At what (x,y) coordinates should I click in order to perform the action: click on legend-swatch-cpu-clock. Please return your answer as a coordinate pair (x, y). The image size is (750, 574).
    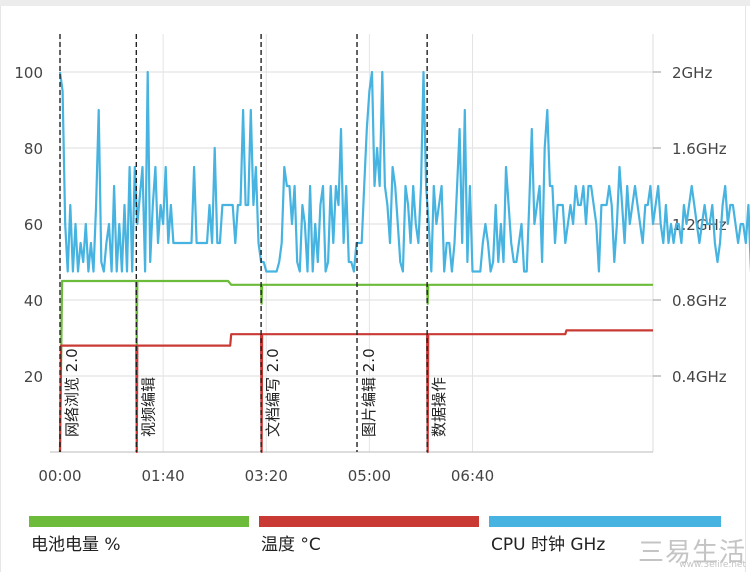
    Looking at the image, I should click on (605, 521).